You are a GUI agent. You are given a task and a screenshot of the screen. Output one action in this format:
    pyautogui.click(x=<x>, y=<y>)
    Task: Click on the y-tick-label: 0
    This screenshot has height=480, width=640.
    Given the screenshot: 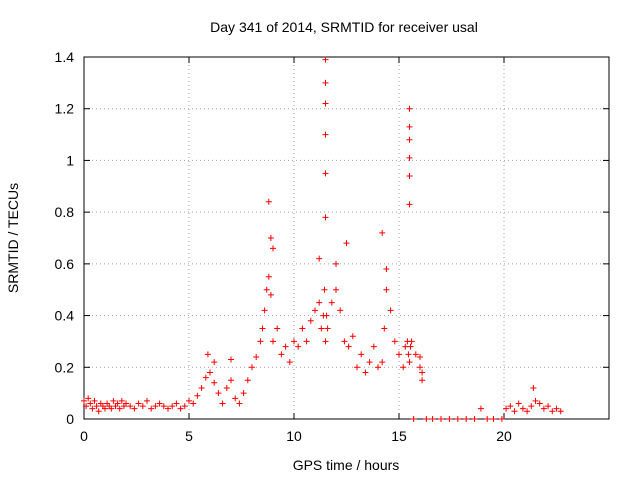 What is the action you would take?
    pyautogui.click(x=70, y=419)
    